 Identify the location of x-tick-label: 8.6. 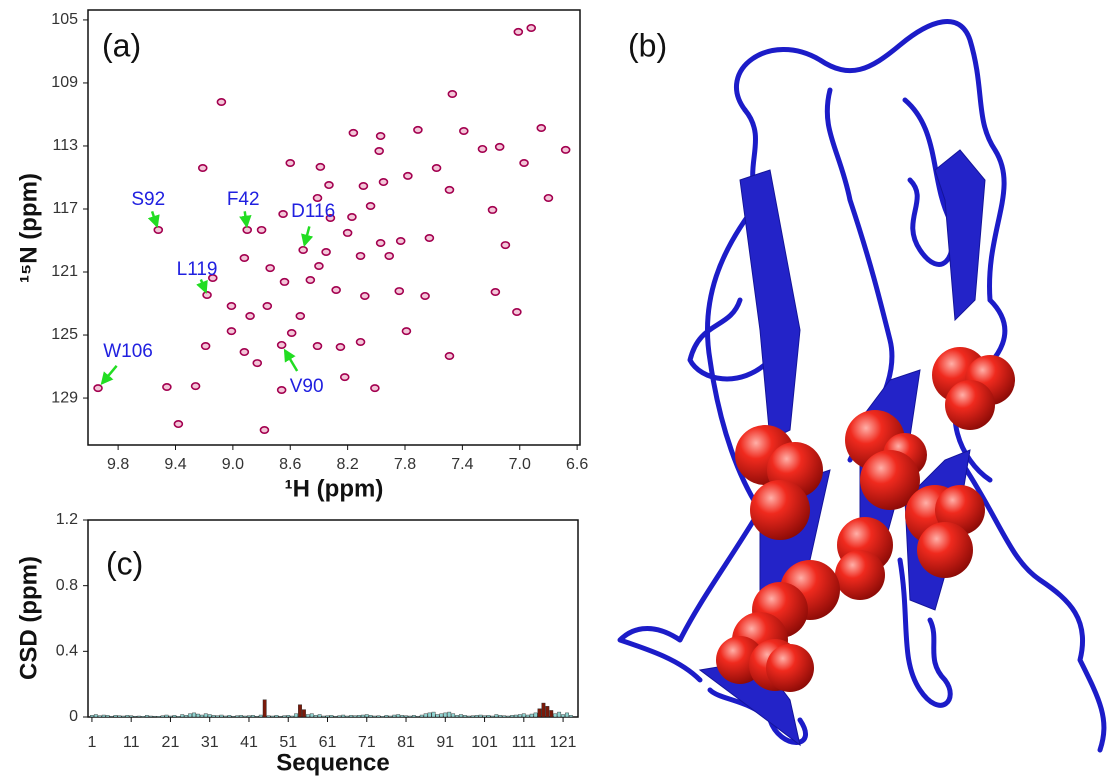
(290, 464).